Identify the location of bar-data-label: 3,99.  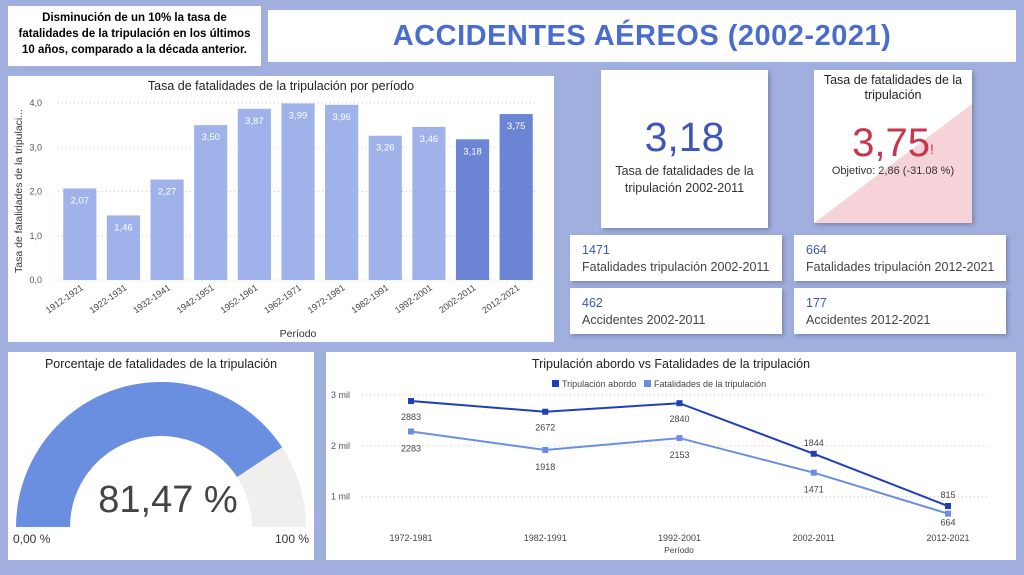
(298, 115).